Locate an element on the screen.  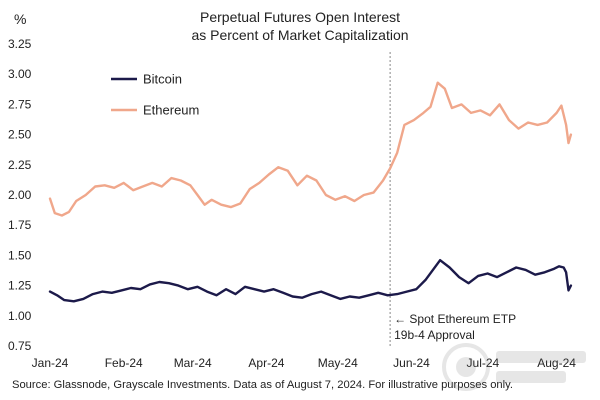
x-tick-label: Apr-24 is located at coordinates (266, 363).